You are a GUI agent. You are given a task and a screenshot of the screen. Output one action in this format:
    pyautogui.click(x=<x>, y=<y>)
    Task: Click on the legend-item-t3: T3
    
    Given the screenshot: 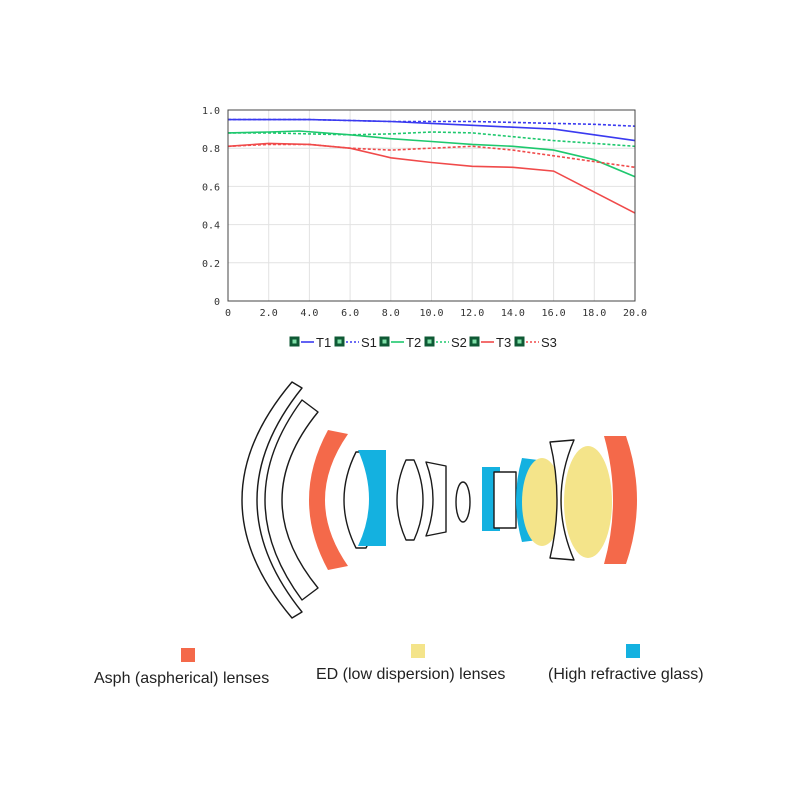 What is the action you would take?
    pyautogui.click(x=490, y=342)
    